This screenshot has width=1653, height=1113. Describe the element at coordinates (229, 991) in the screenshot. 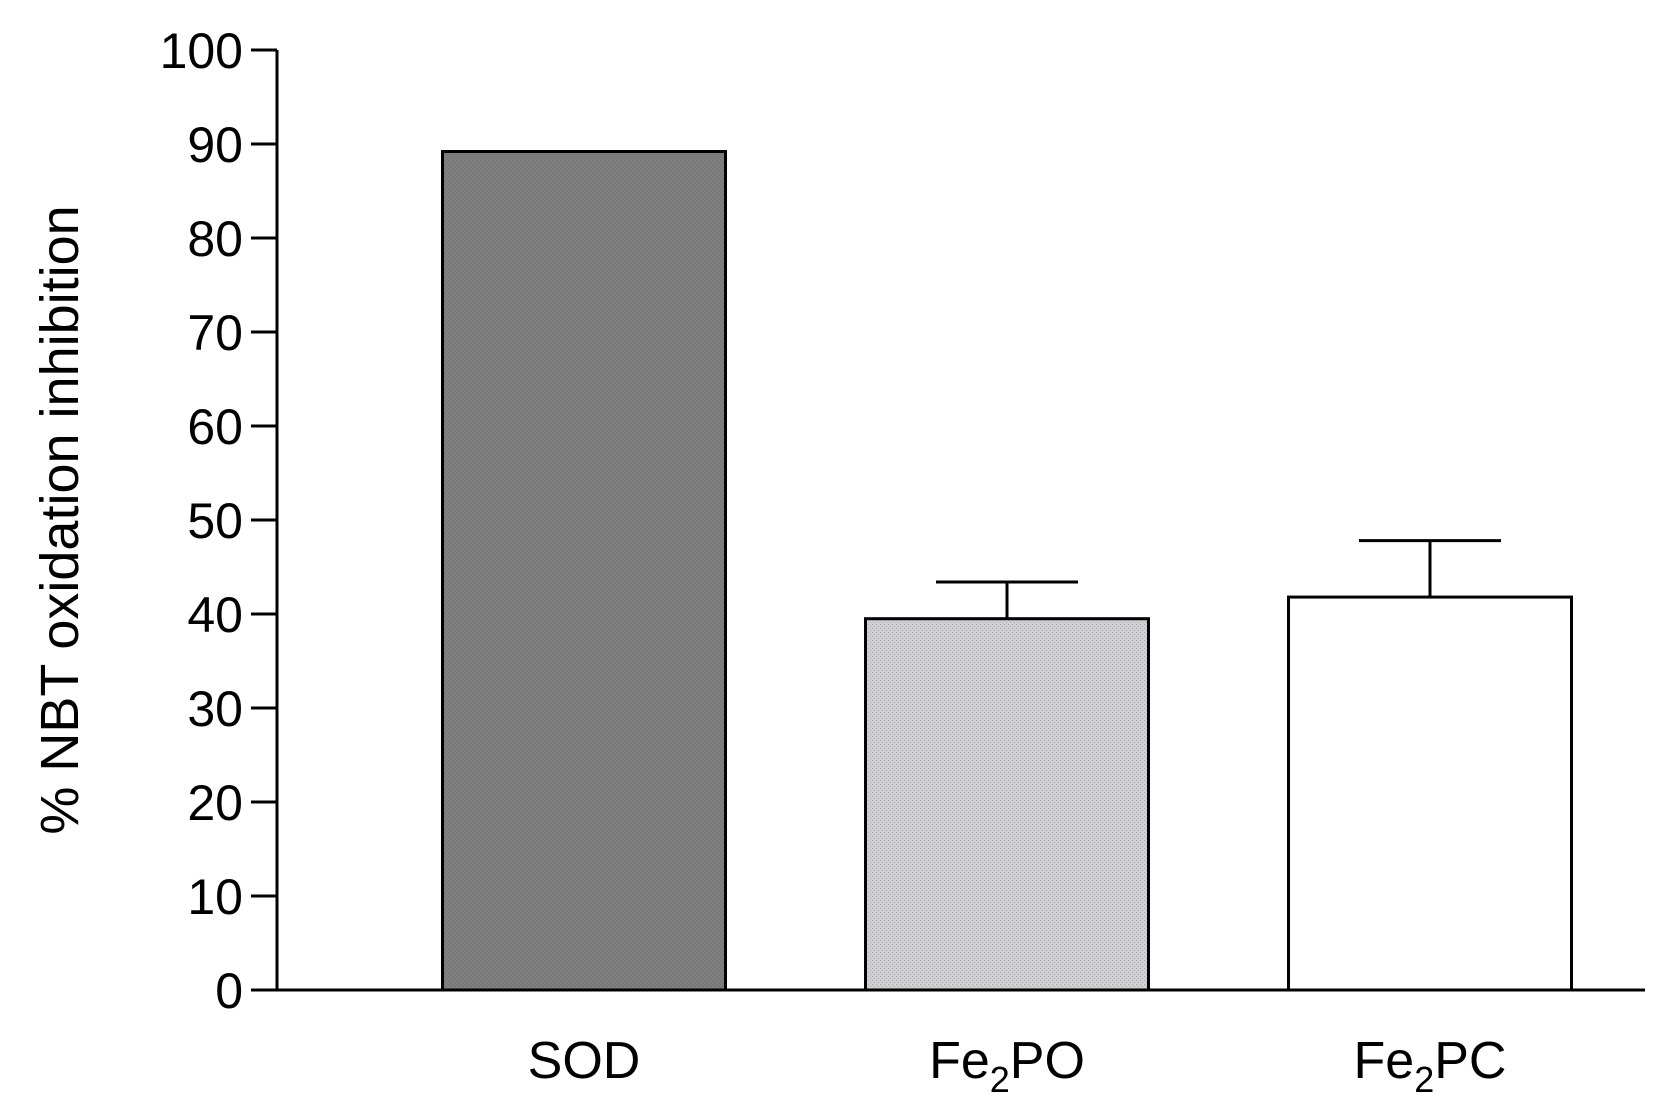

I see `y-tick-label: 0` at that location.